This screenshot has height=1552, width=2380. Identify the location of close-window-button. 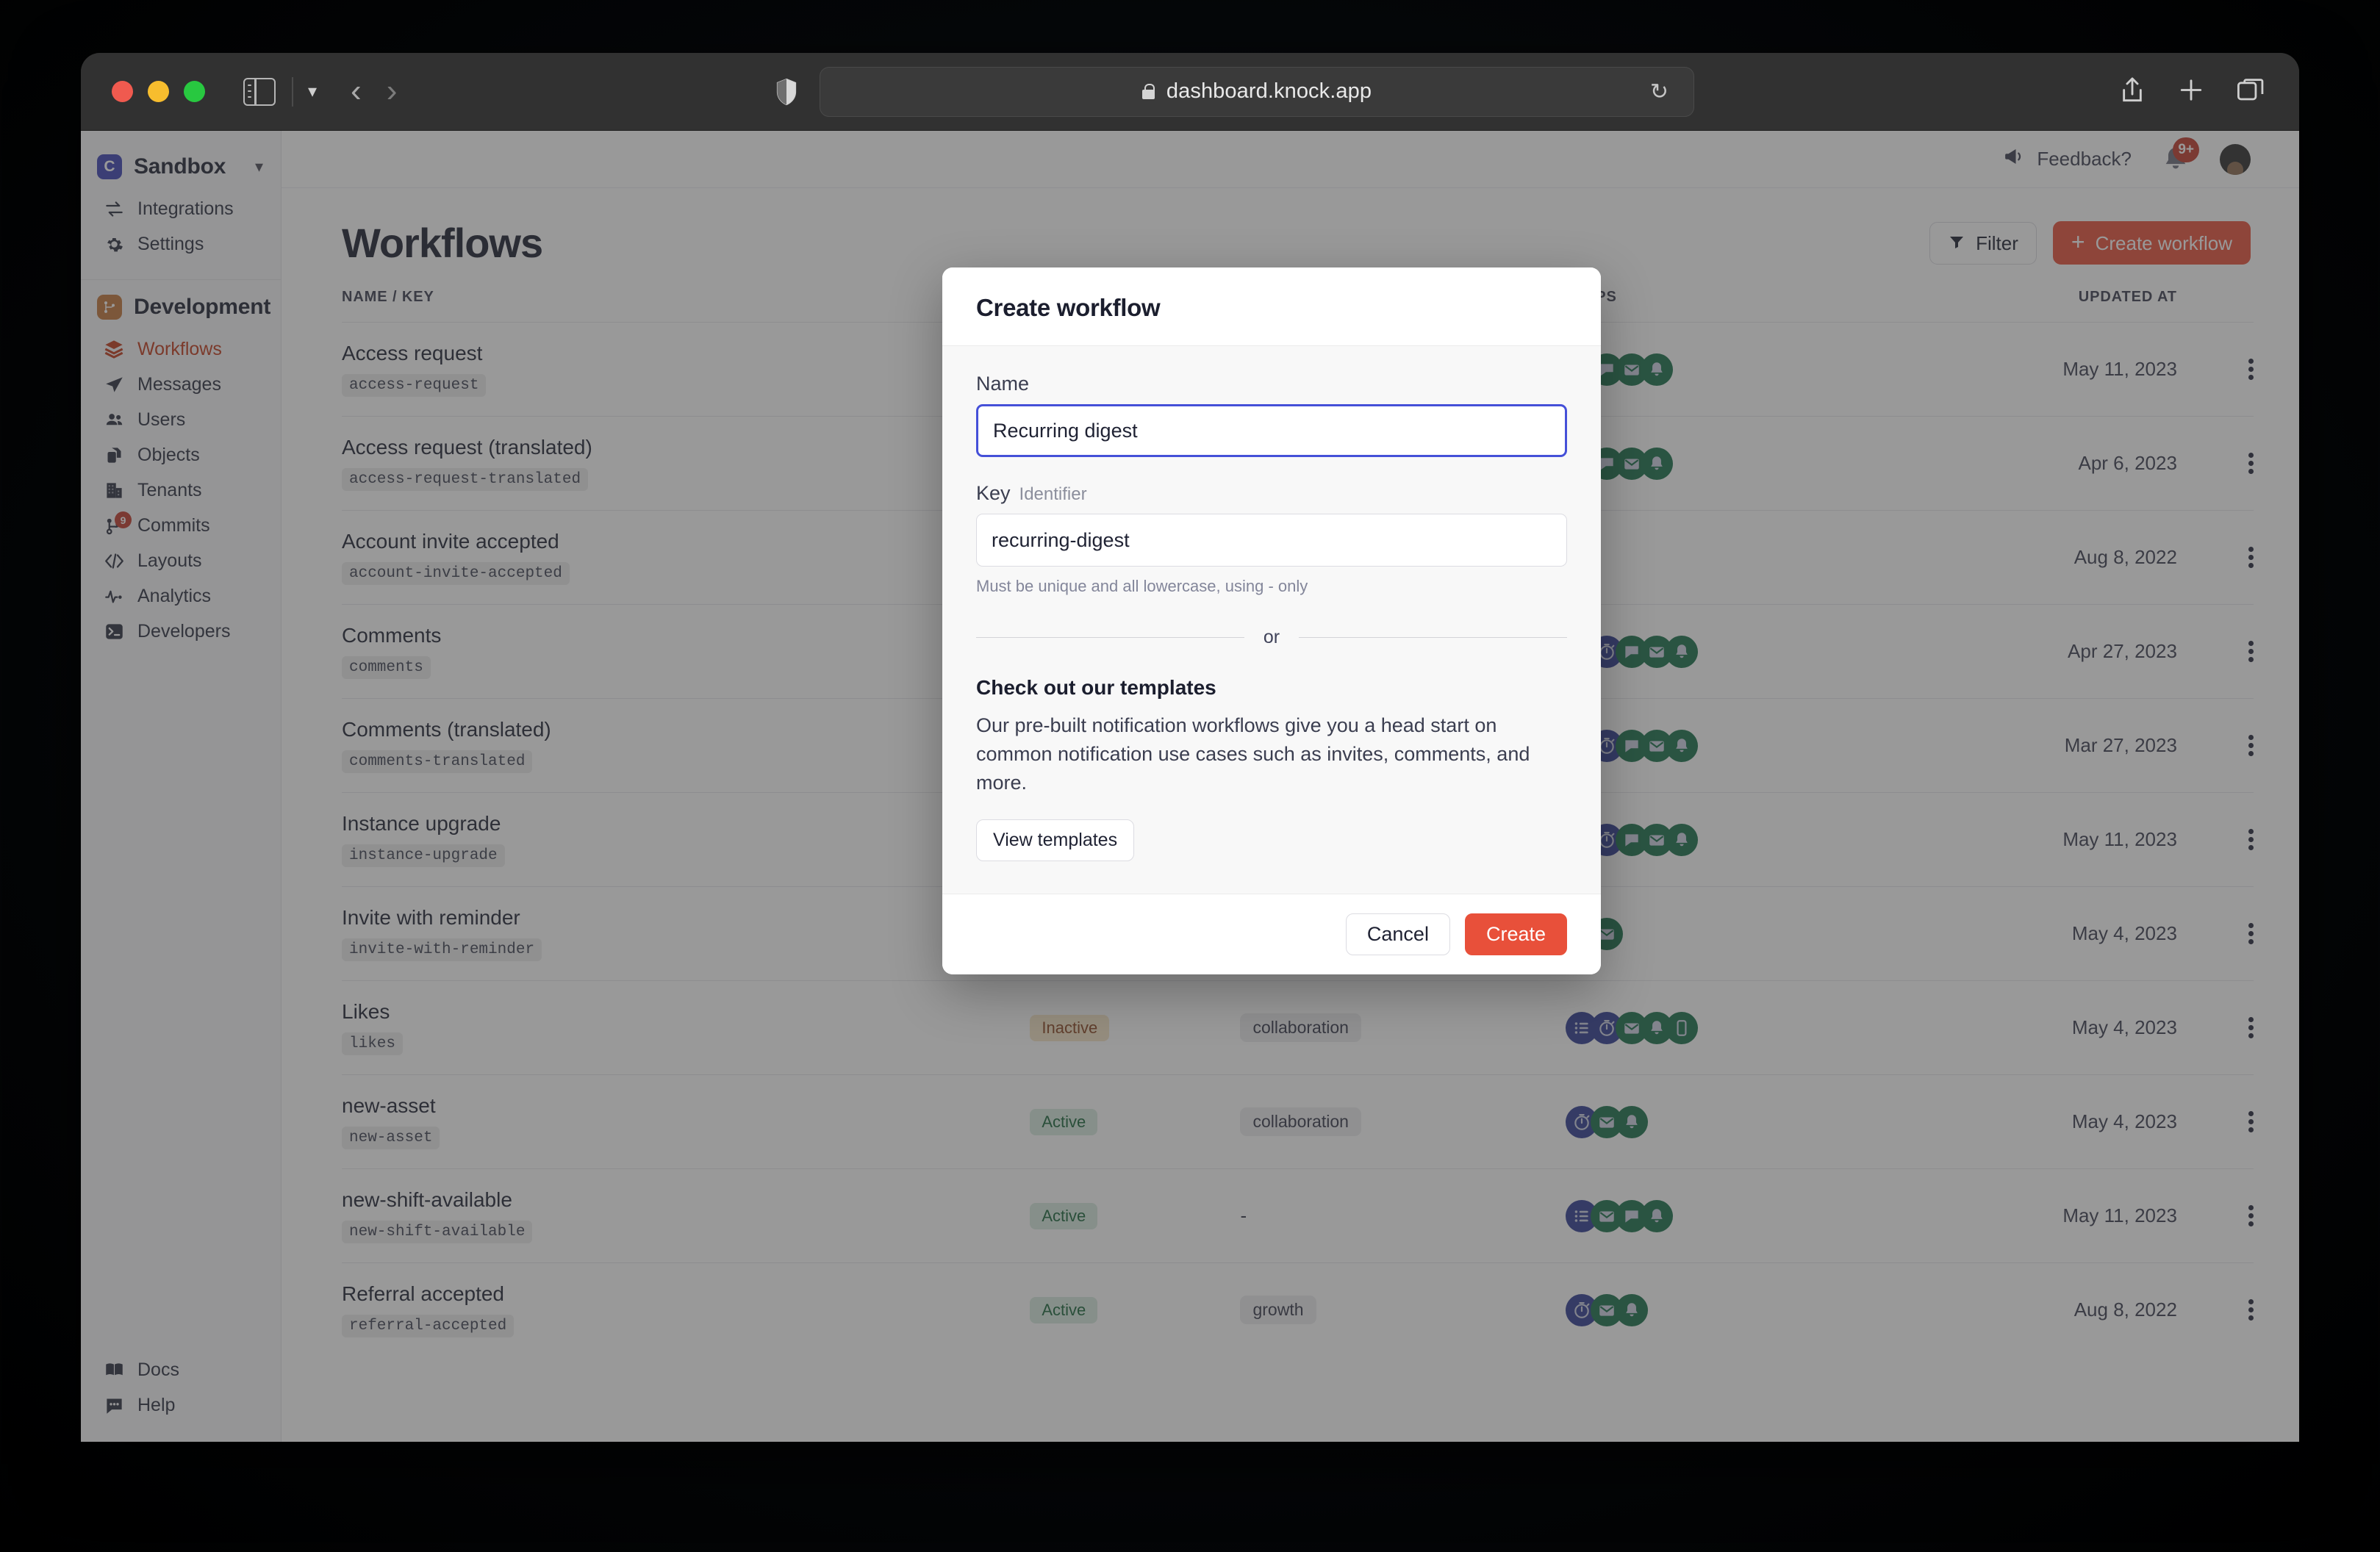
(122, 91).